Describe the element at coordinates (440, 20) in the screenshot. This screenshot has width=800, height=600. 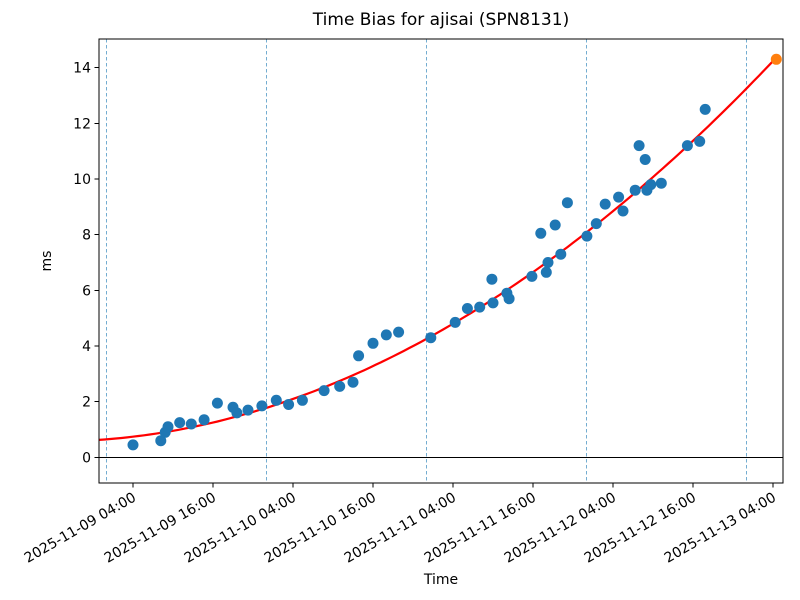
I see `chart-title: Time Bias for ajisai (SPN8131)` at that location.